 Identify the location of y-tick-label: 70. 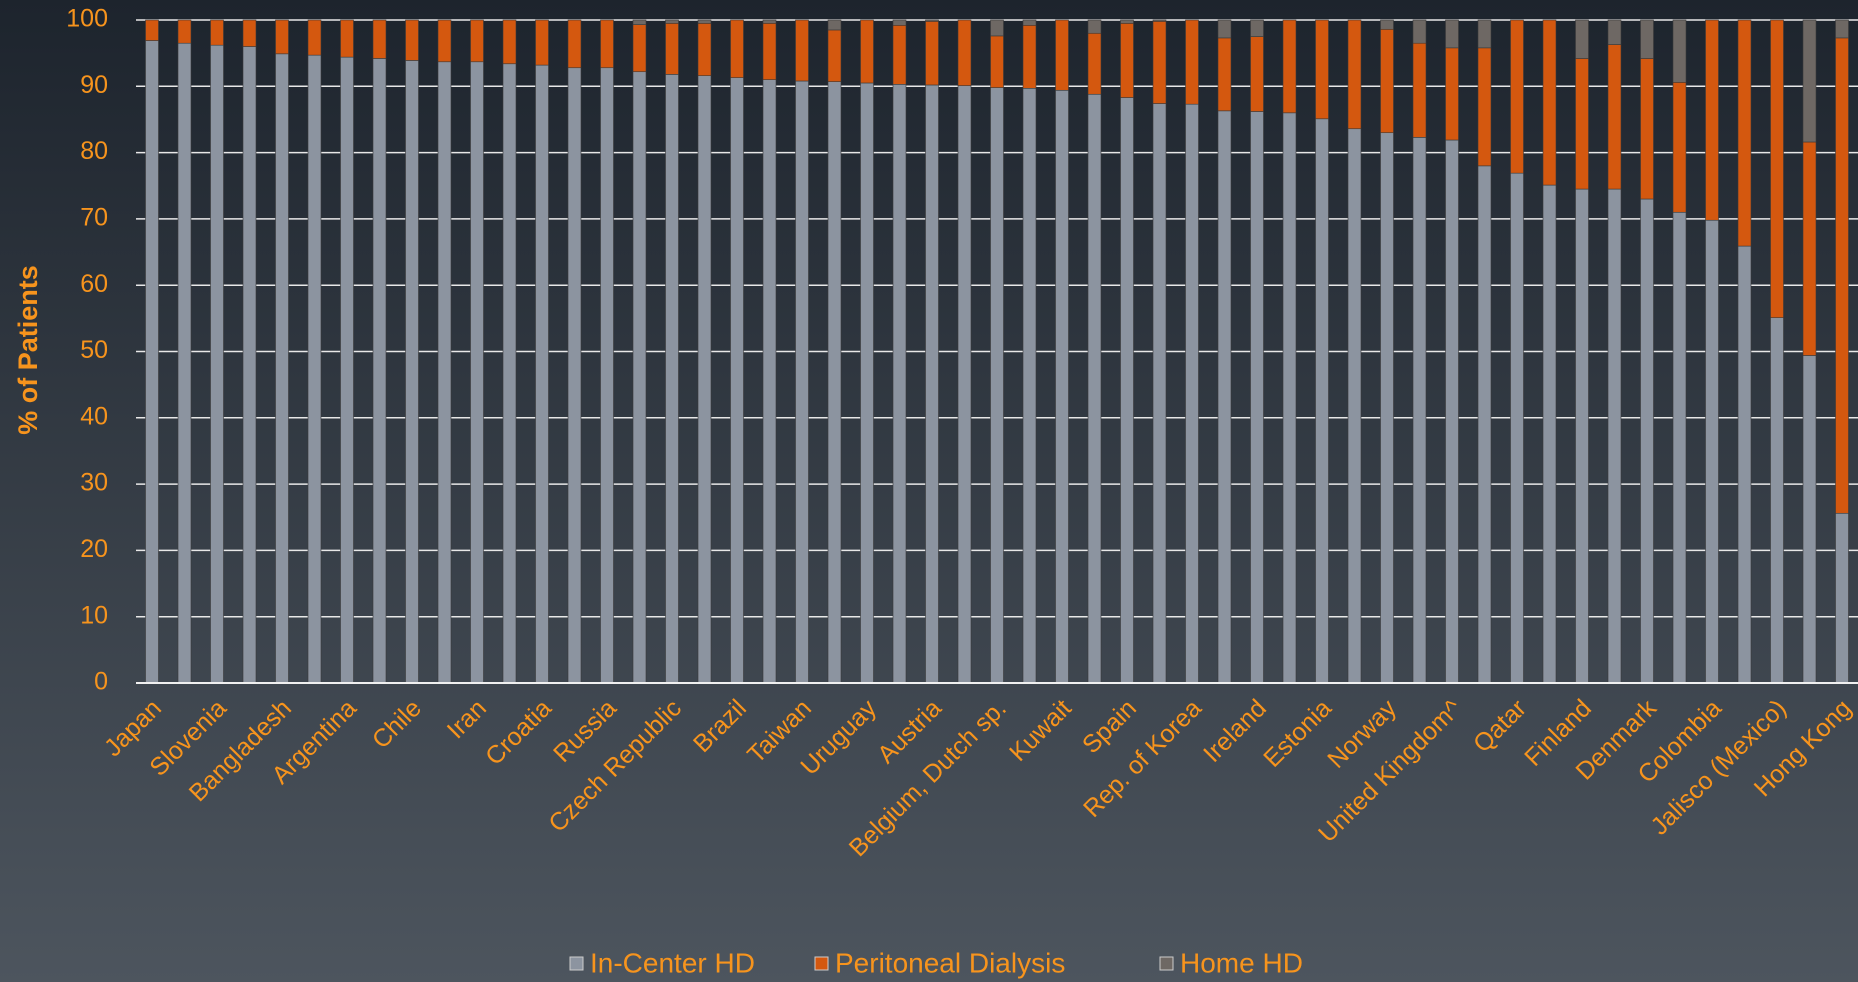
(94, 218).